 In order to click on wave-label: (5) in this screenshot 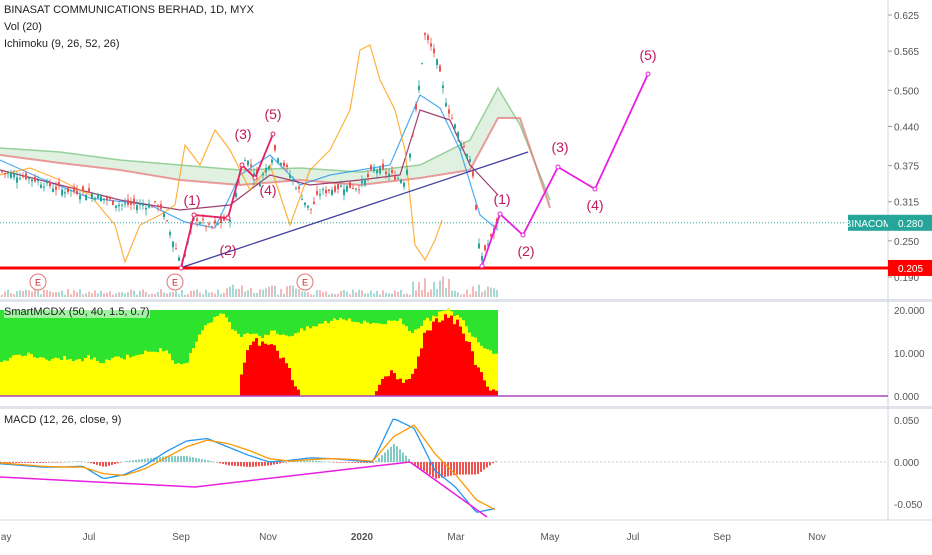, I will do `click(647, 55)`.